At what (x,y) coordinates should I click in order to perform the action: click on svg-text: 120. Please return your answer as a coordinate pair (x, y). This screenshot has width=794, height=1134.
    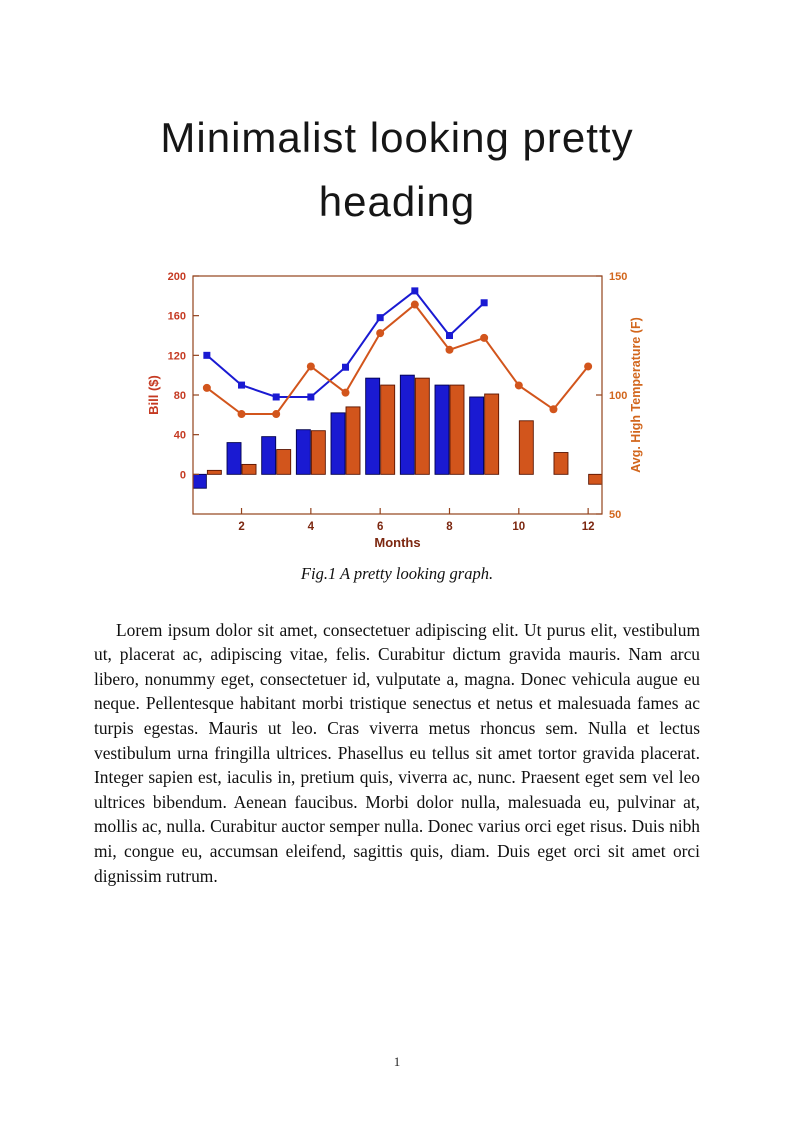
    Looking at the image, I should click on (177, 356).